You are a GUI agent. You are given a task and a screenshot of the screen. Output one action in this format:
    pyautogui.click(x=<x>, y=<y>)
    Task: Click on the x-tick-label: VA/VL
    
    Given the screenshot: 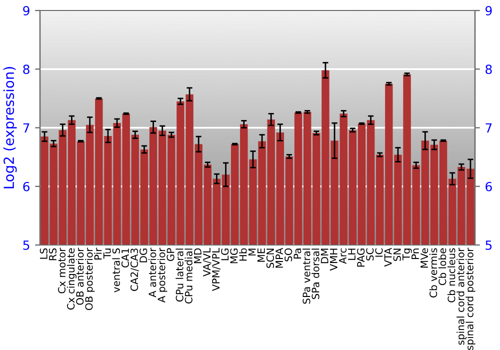 What is the action you would take?
    pyautogui.click(x=207, y=262)
    